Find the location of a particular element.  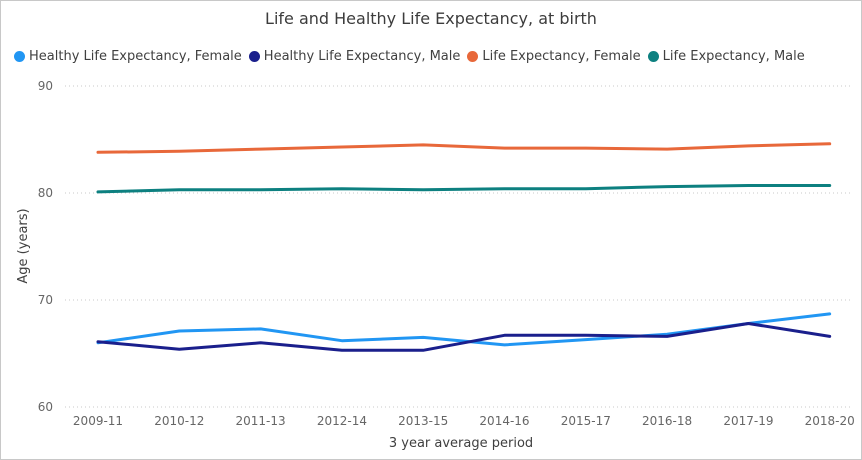

y-axis-ticks: 60 70 80 90 is located at coordinates (45, 246).